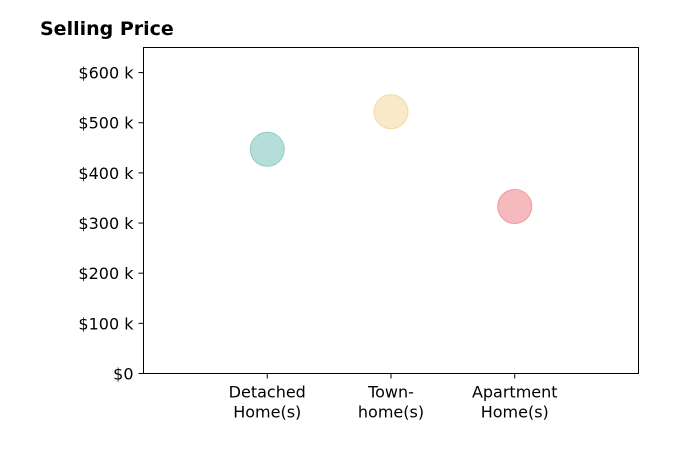 The image size is (679, 462). I want to click on y-tick-label: $600 k, so click(106, 73).